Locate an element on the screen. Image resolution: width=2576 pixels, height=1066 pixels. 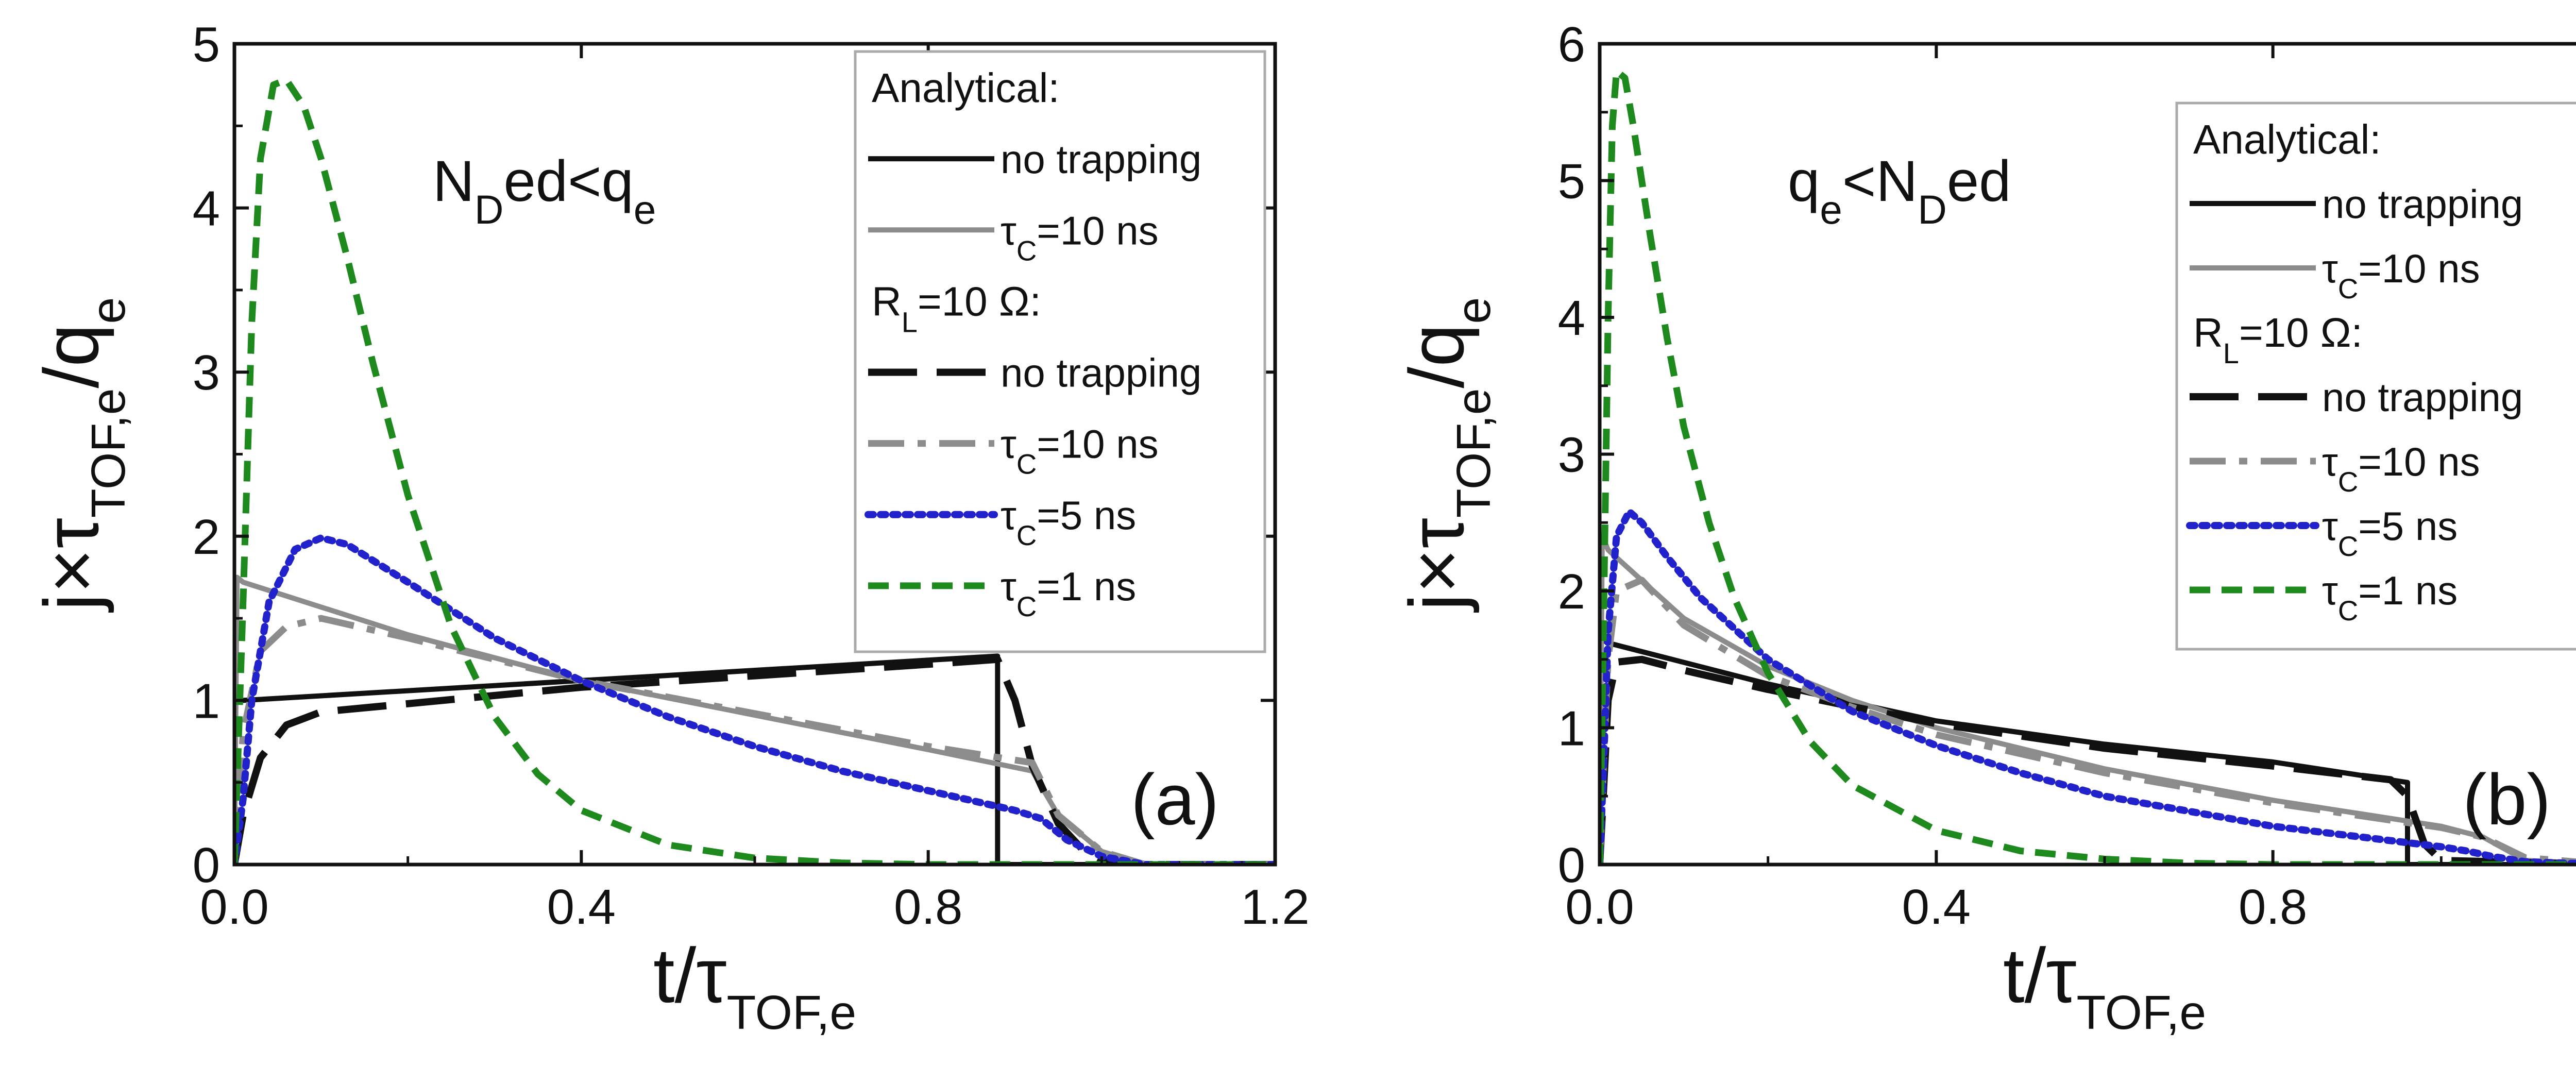
panel-label: (b) is located at coordinates (2507, 799).